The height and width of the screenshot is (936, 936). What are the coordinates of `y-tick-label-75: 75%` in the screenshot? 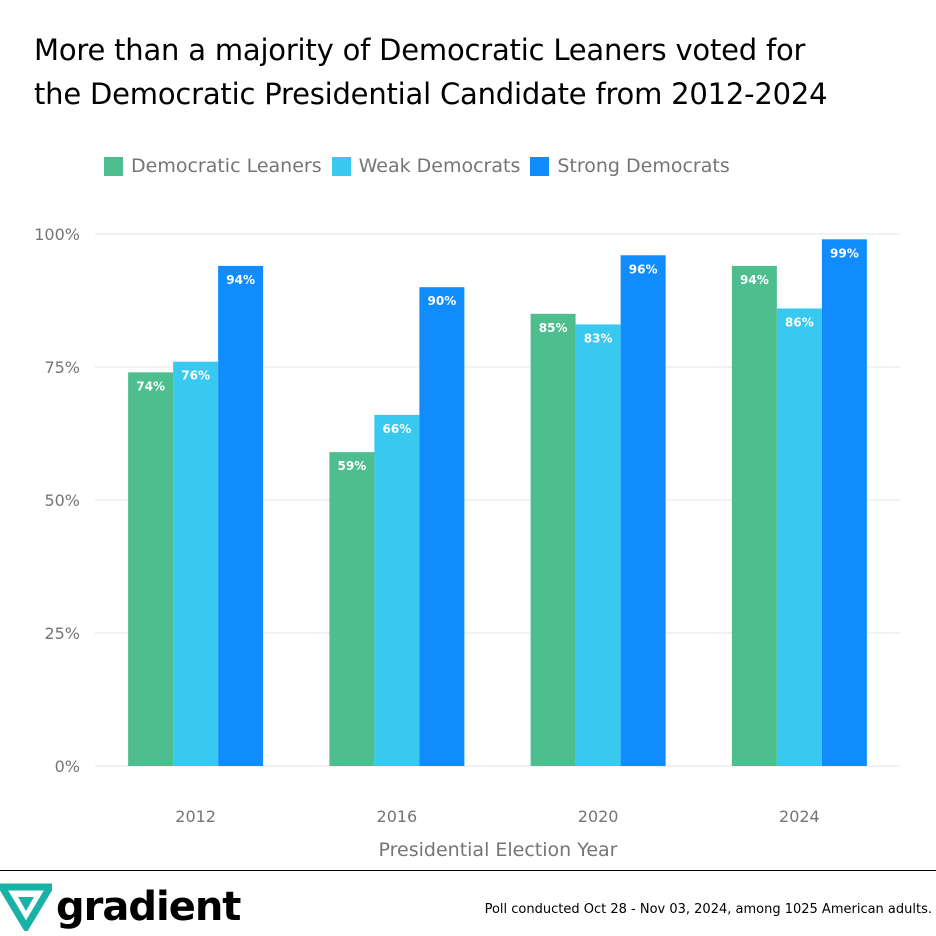 It's located at (62, 367).